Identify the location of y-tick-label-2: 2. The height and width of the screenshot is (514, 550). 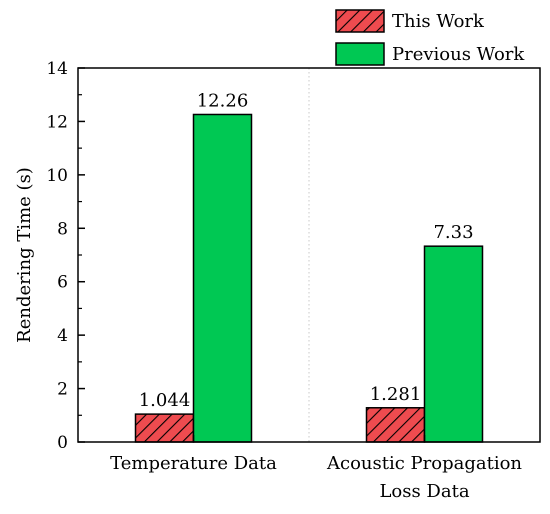
(62, 390).